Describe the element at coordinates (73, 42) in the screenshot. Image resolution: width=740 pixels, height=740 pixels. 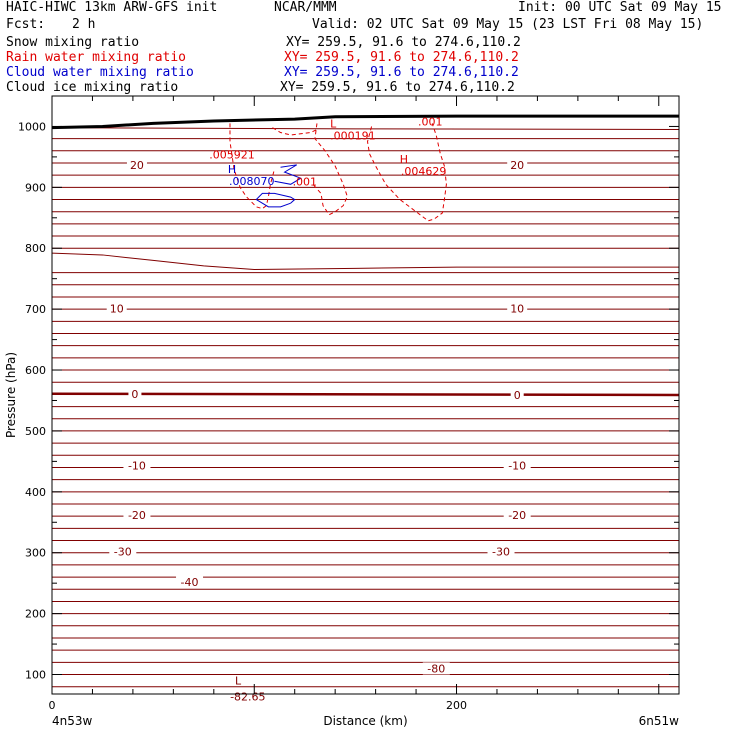
I see `field-label-snow: Snow mixing ratio` at that location.